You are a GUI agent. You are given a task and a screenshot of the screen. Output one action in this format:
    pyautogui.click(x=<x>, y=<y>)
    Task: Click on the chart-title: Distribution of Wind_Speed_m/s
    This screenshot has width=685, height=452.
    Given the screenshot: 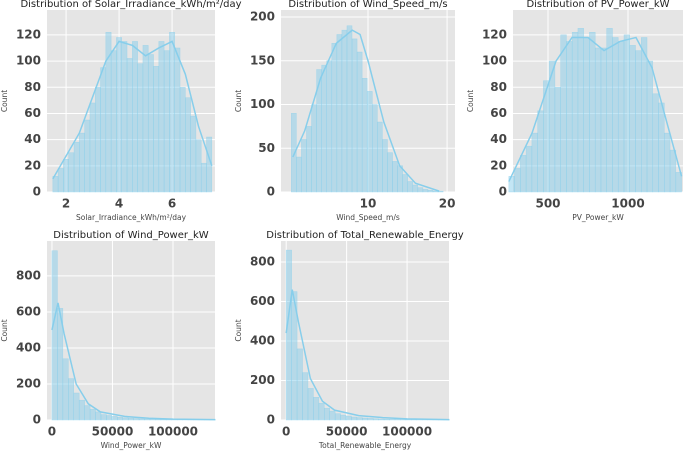 What is the action you would take?
    pyautogui.click(x=367, y=5)
    